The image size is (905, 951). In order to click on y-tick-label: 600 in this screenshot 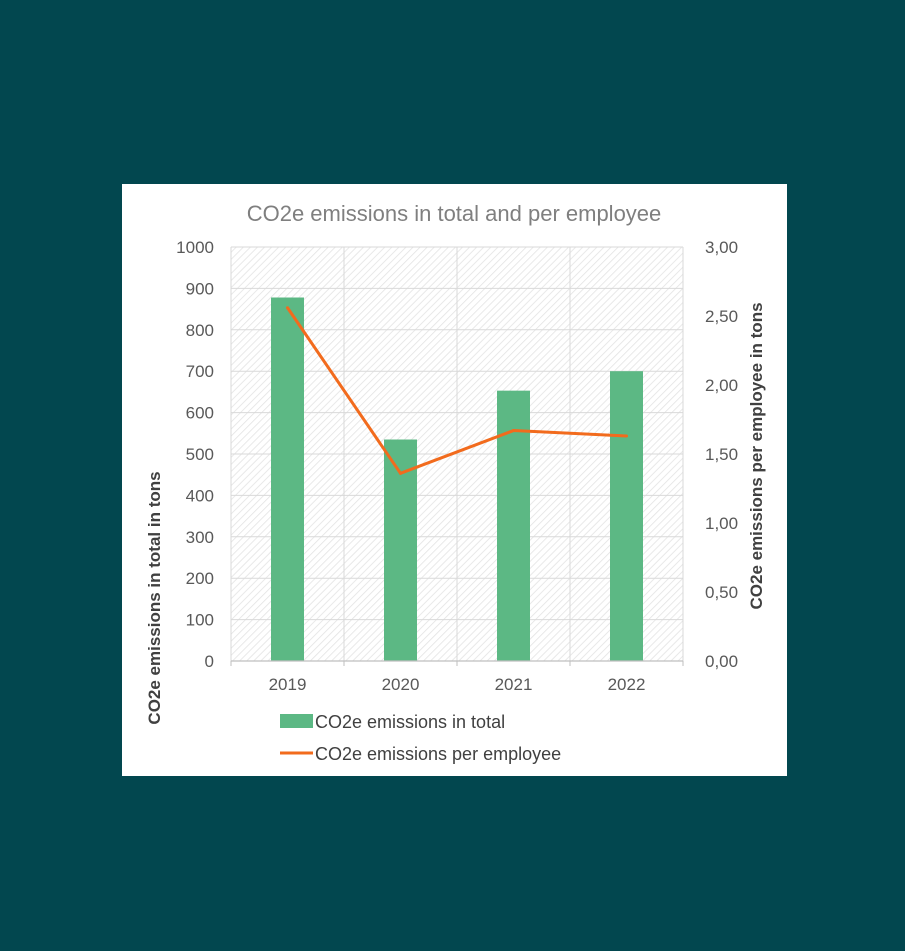, I will do `click(200, 413)`.